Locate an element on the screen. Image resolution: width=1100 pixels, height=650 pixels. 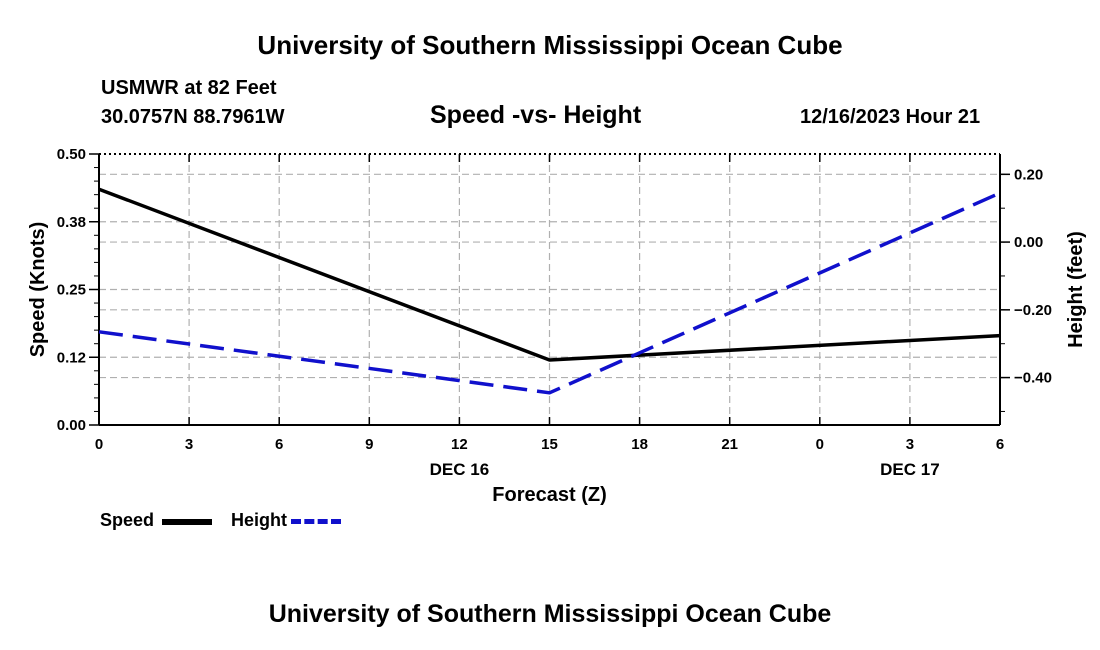
chart-subtitle: Speed -vs- Height is located at coordinates (536, 115).